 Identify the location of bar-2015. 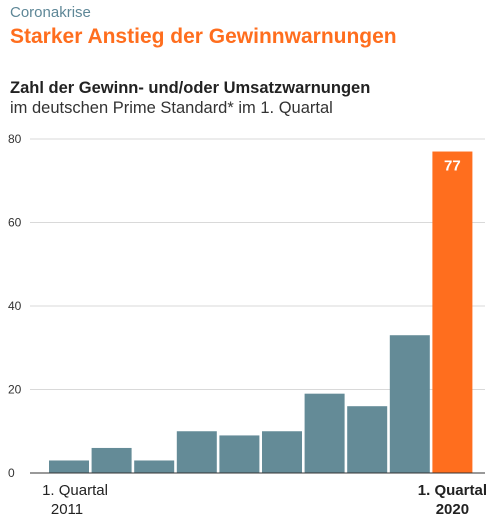
(239, 454).